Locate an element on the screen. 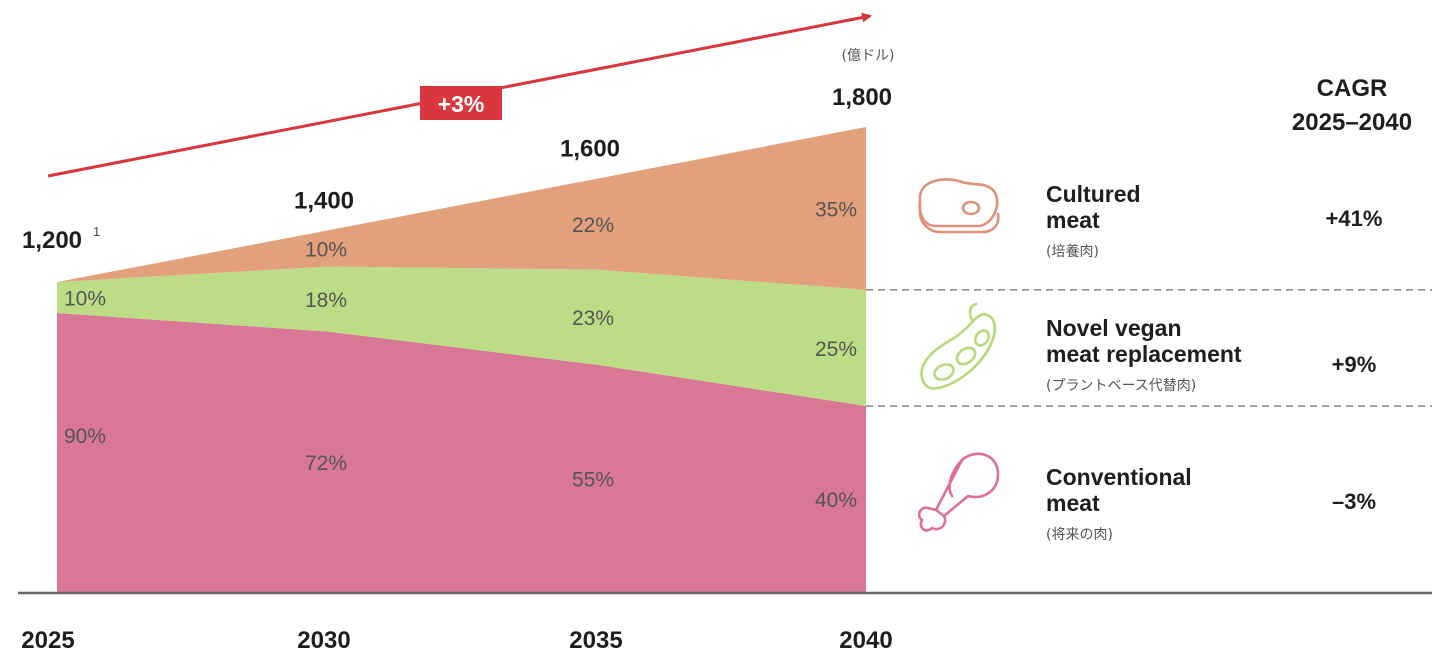  legend-series-name-jp: (プラントベース代替肉) is located at coordinates (1121, 386).